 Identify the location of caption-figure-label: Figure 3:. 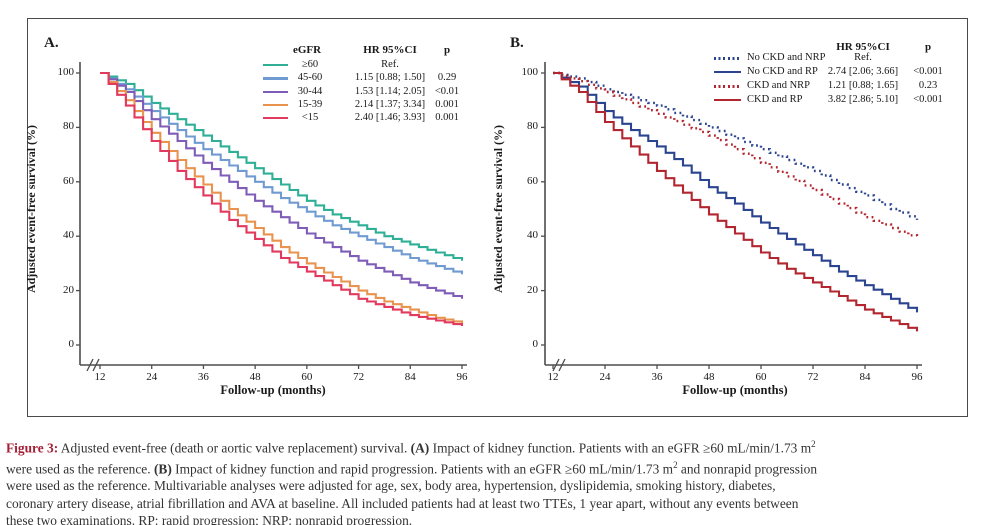
(32, 448).